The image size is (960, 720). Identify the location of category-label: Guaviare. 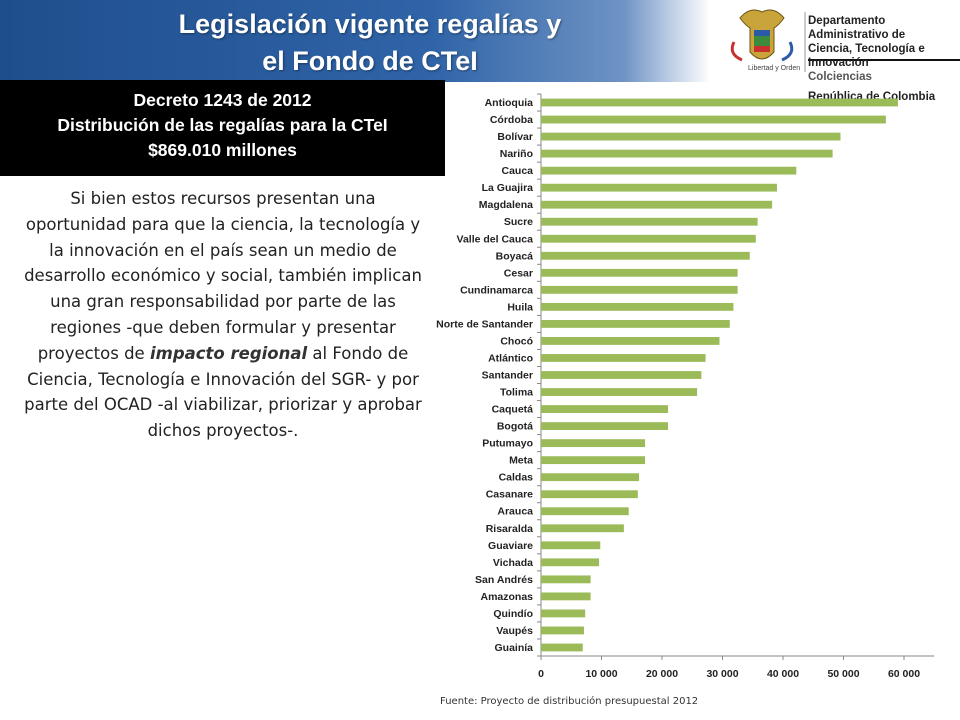
(510, 546).